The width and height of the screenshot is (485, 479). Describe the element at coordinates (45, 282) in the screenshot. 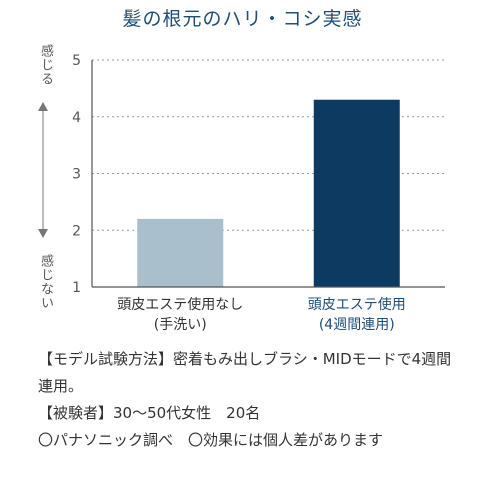

I see `y-label-bottom: 感じない` at that location.